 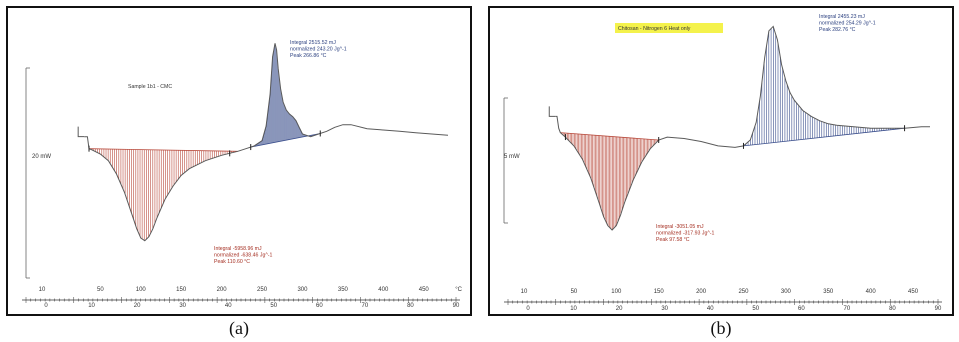 I want to click on title-highlight, so click(x=669, y=28).